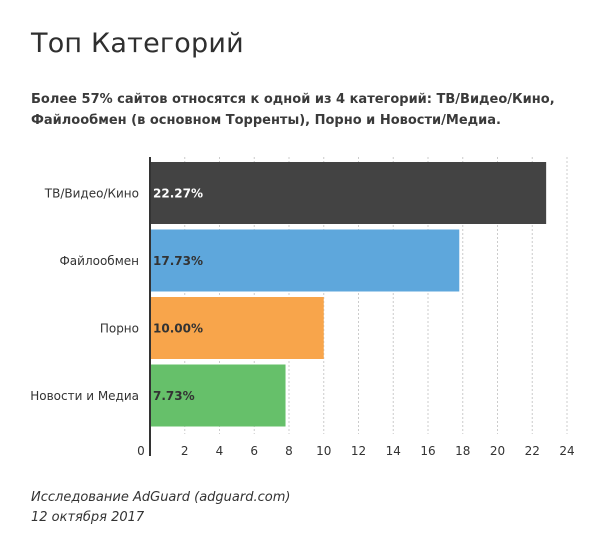  I want to click on x-tick-labels: 0 2 4 6 8 10 12 14 16 18 20 22 24, so click(355, 451).